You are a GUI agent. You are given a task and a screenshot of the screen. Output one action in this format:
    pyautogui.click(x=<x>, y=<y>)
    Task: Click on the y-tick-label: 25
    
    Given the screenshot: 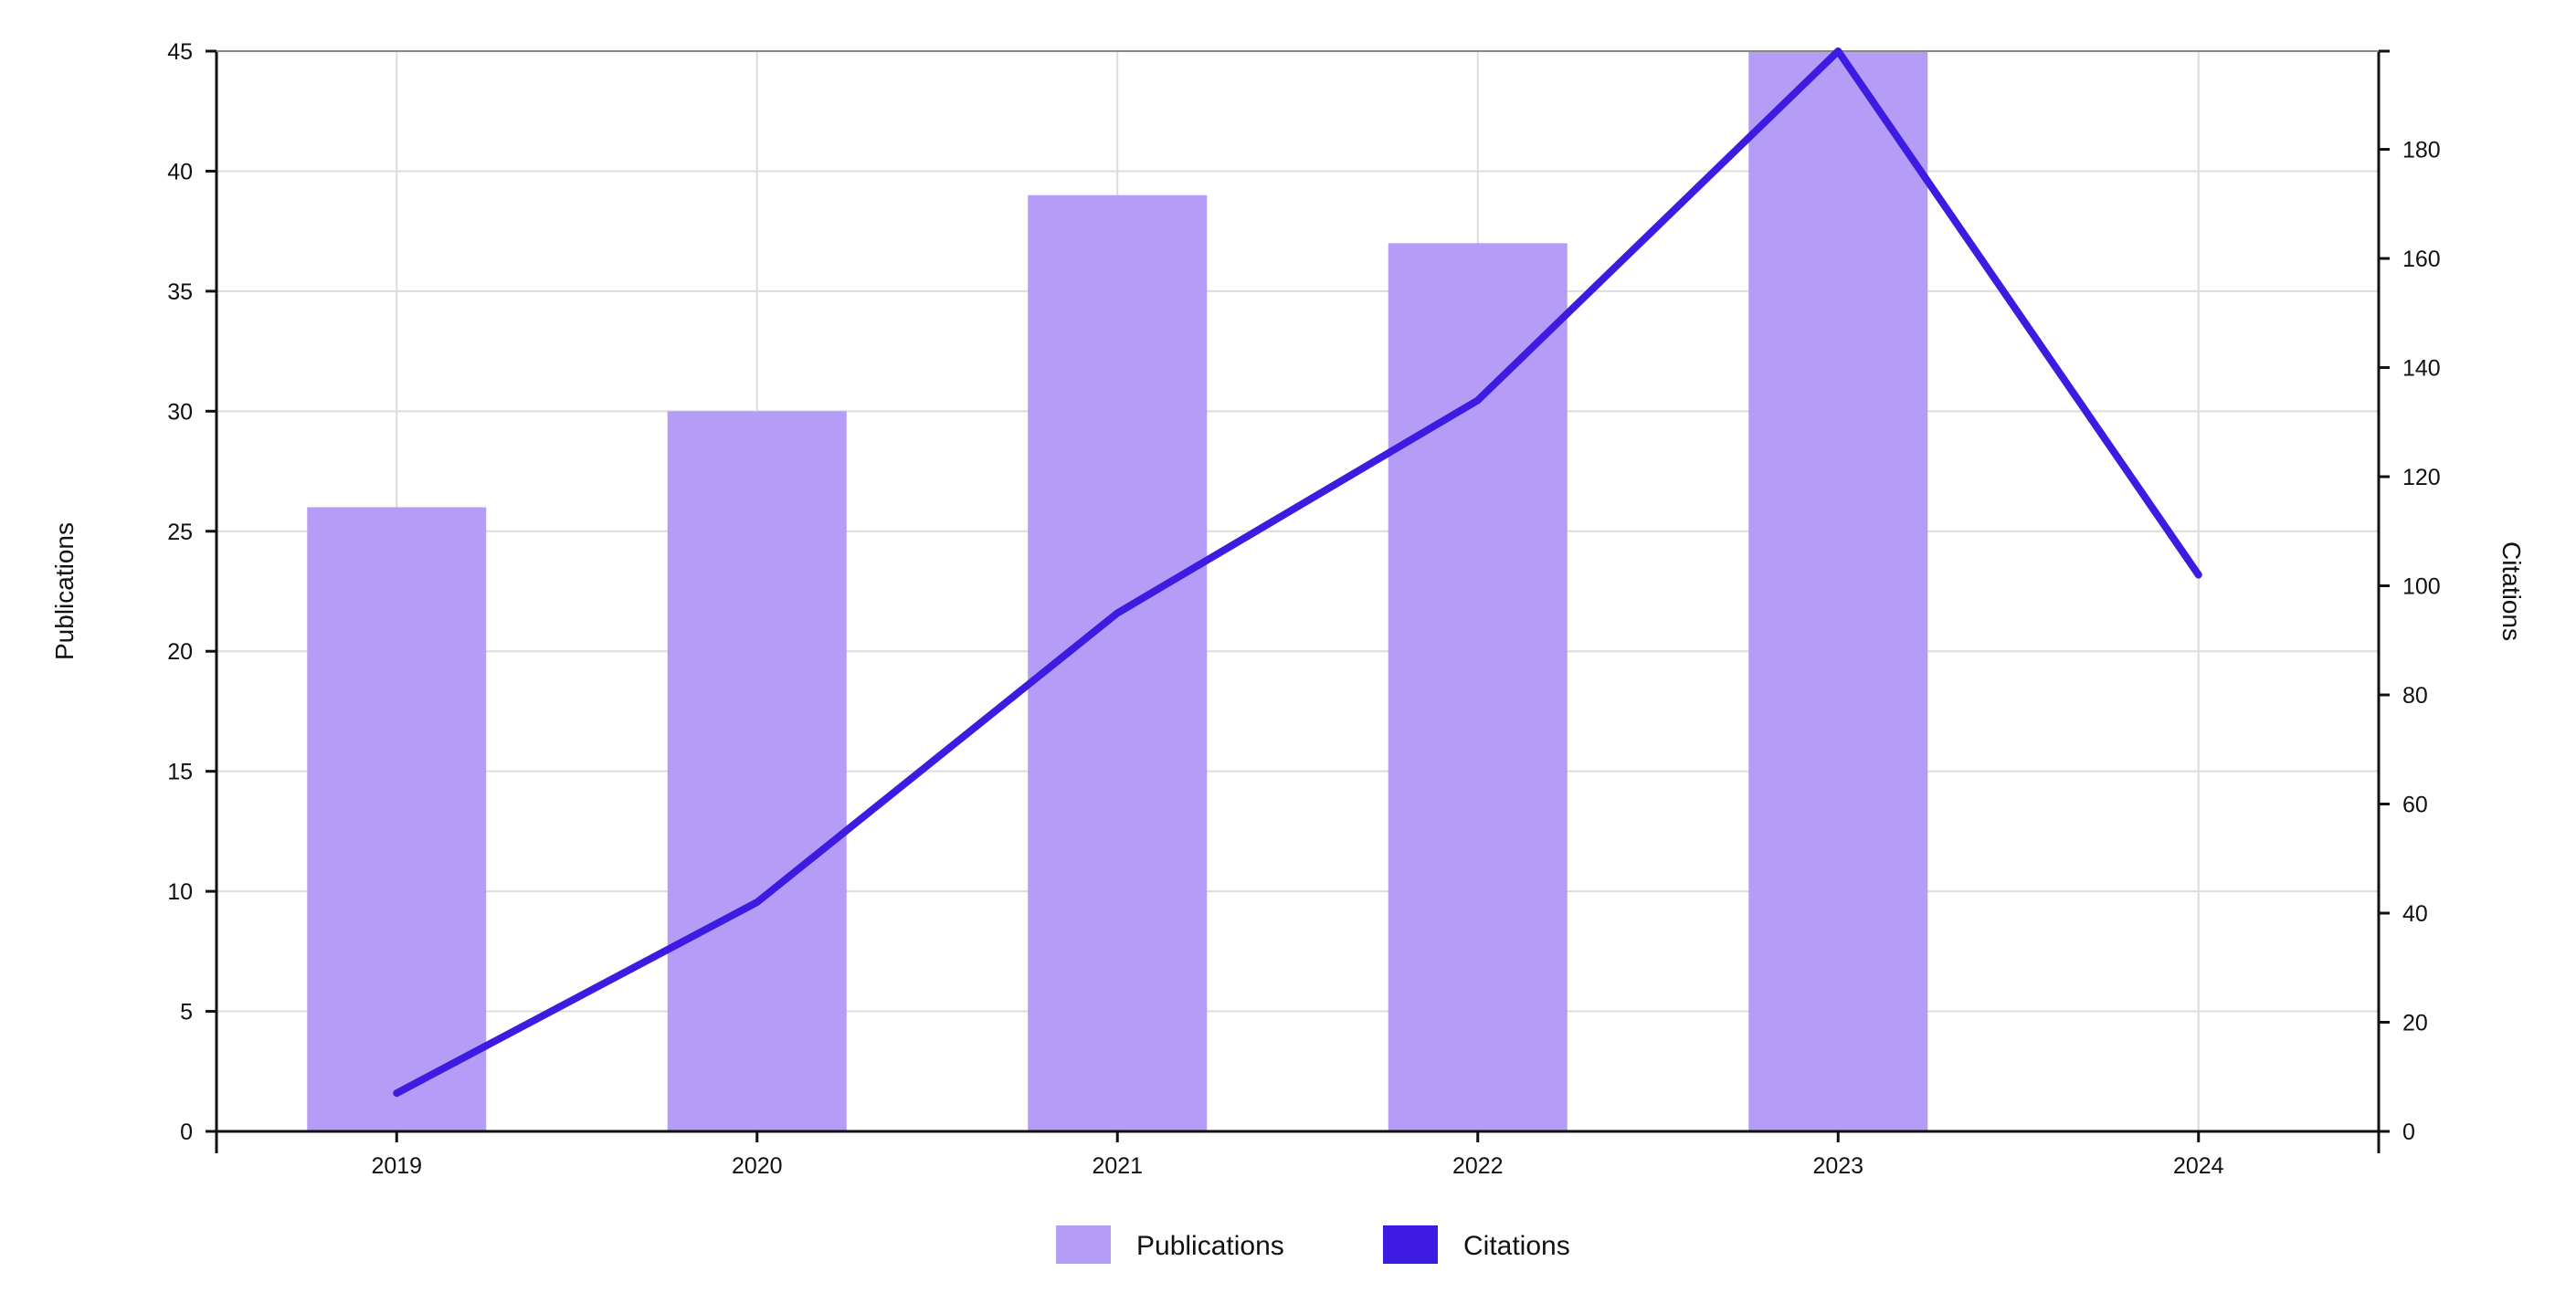 What is the action you would take?
    pyautogui.click(x=180, y=532)
    